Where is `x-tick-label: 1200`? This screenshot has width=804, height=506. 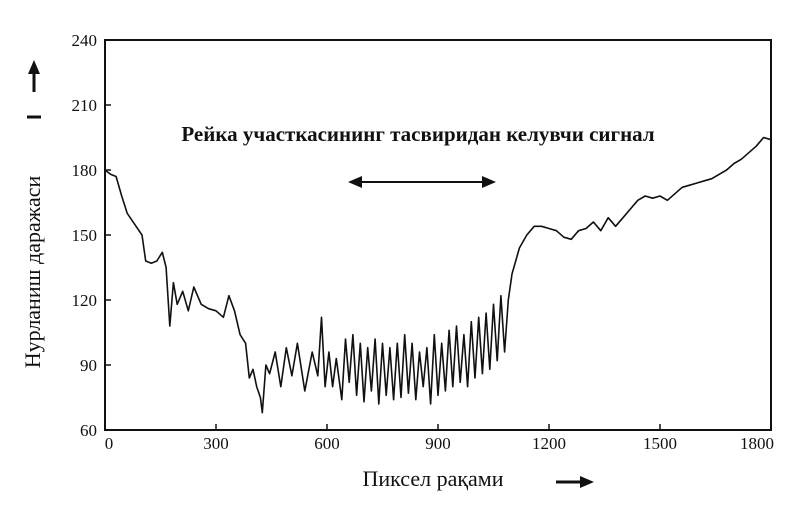 x-tick-label: 1200 is located at coordinates (549, 443).